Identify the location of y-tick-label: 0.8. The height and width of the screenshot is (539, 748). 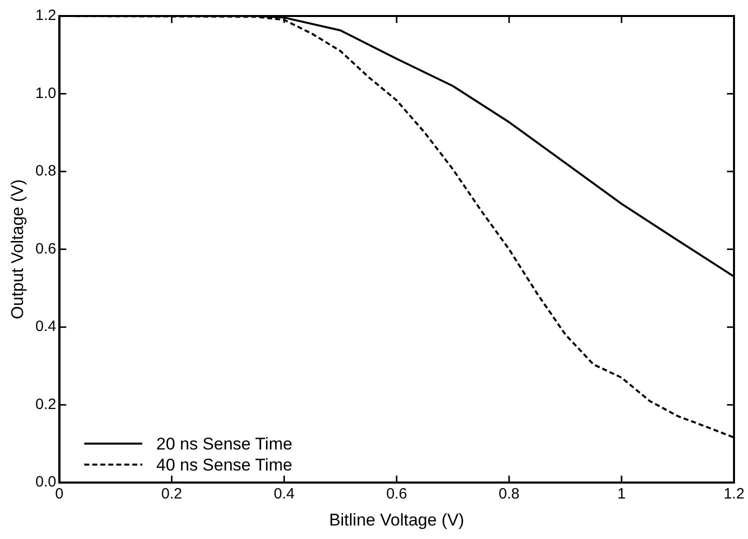
(45, 171).